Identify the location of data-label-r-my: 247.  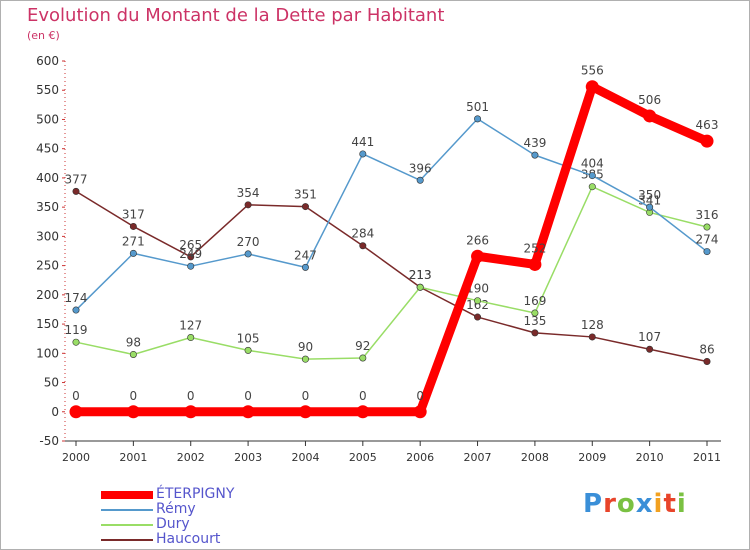
(305, 255).